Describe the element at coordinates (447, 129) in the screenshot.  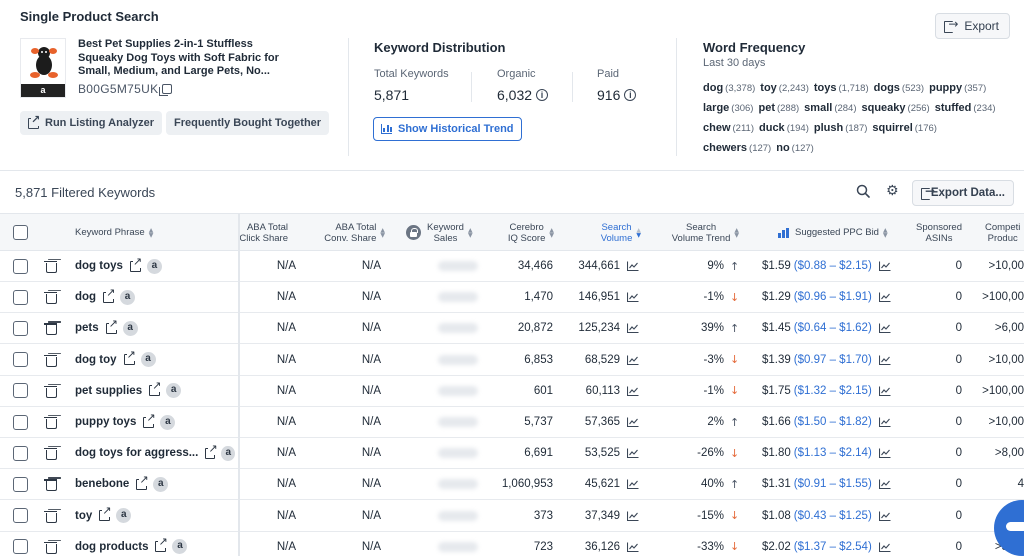
I see `show-historical-trend-button: Show Historical Trend` at that location.